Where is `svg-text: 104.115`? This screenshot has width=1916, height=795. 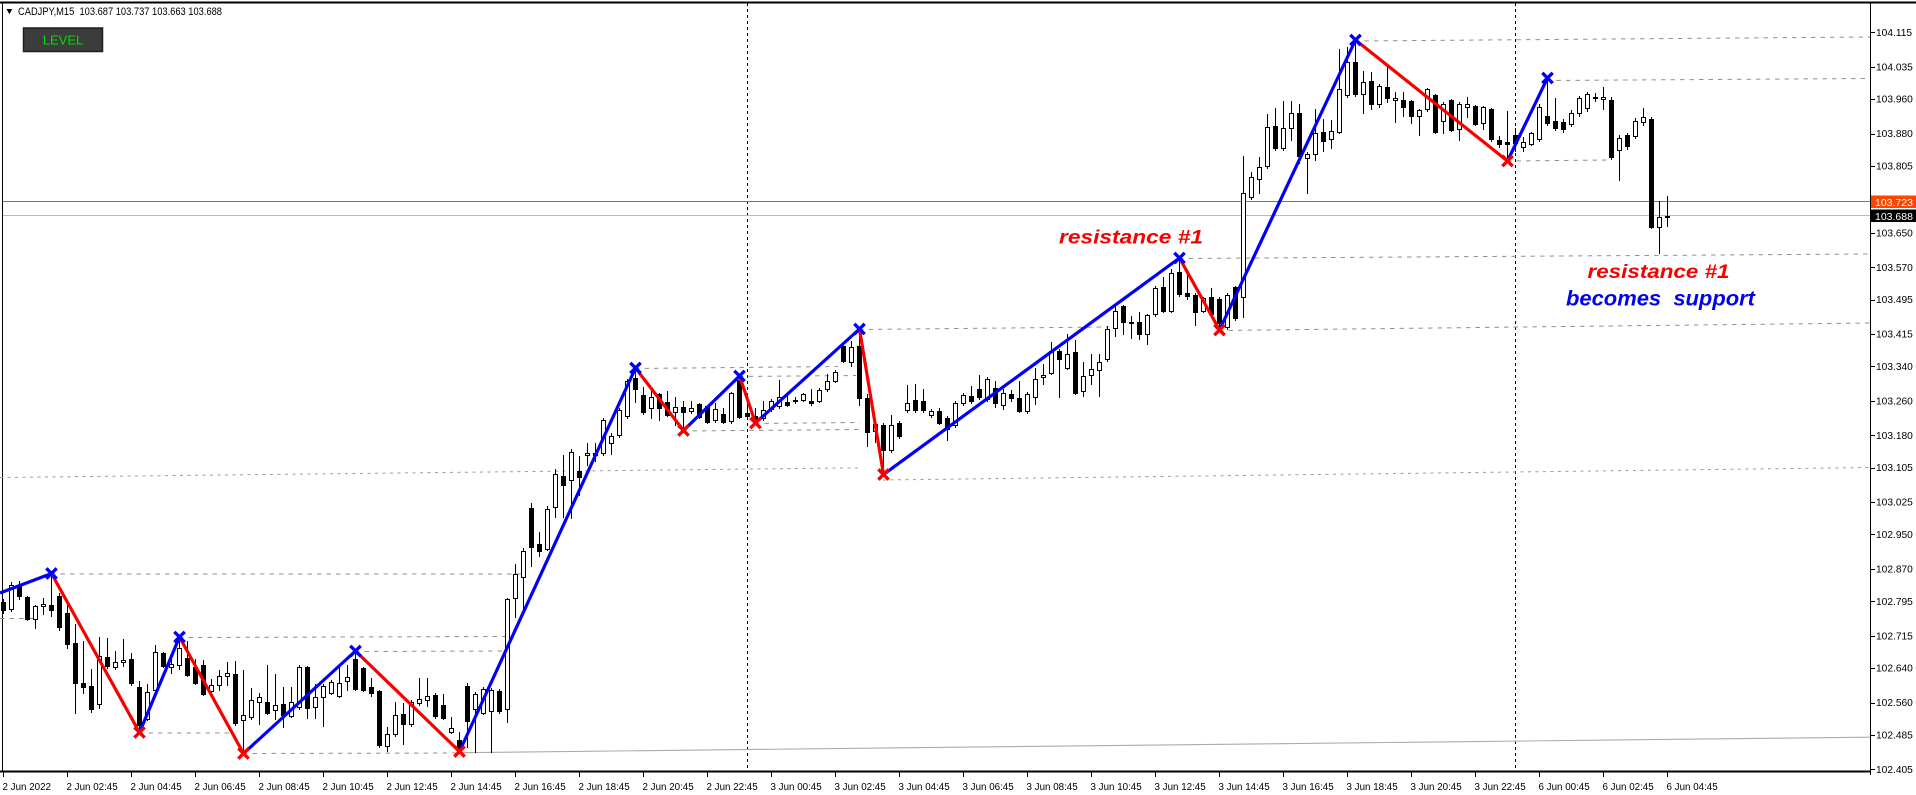
svg-text: 104.115 is located at coordinates (1894, 33).